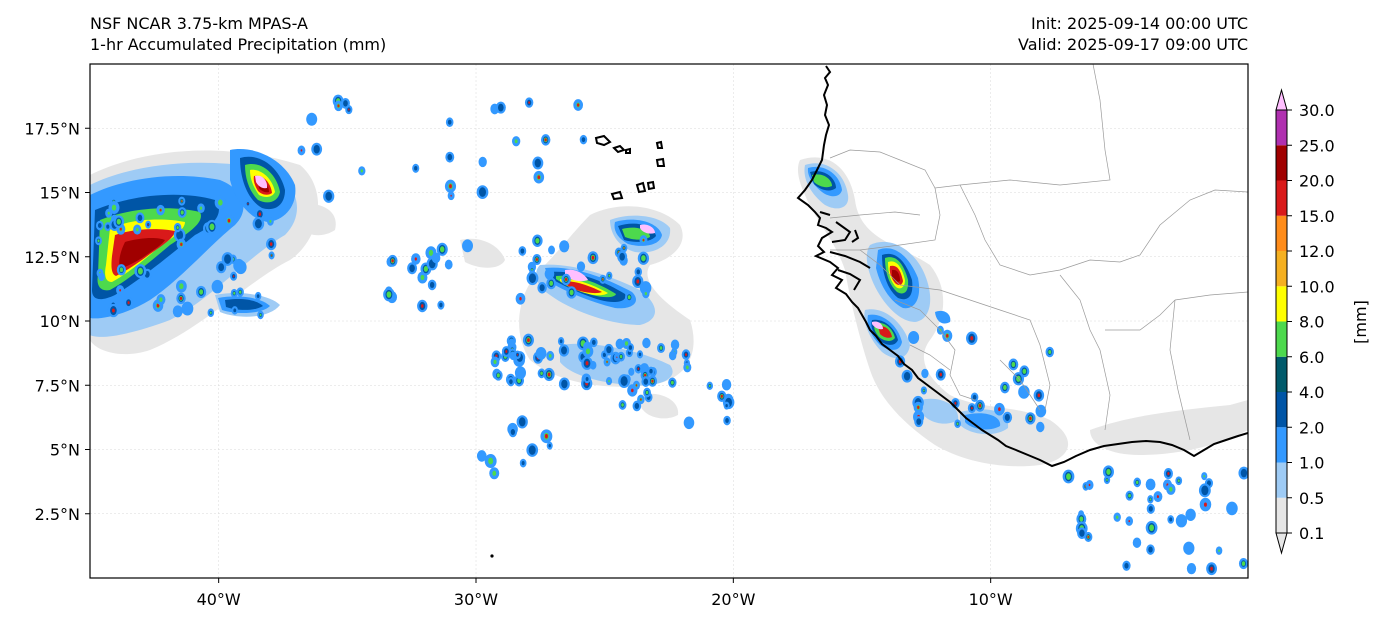 The width and height of the screenshot is (1384, 623). Describe the element at coordinates (1317, 216) in the screenshot. I see `colorbar-tick-label: 15.0` at that location.